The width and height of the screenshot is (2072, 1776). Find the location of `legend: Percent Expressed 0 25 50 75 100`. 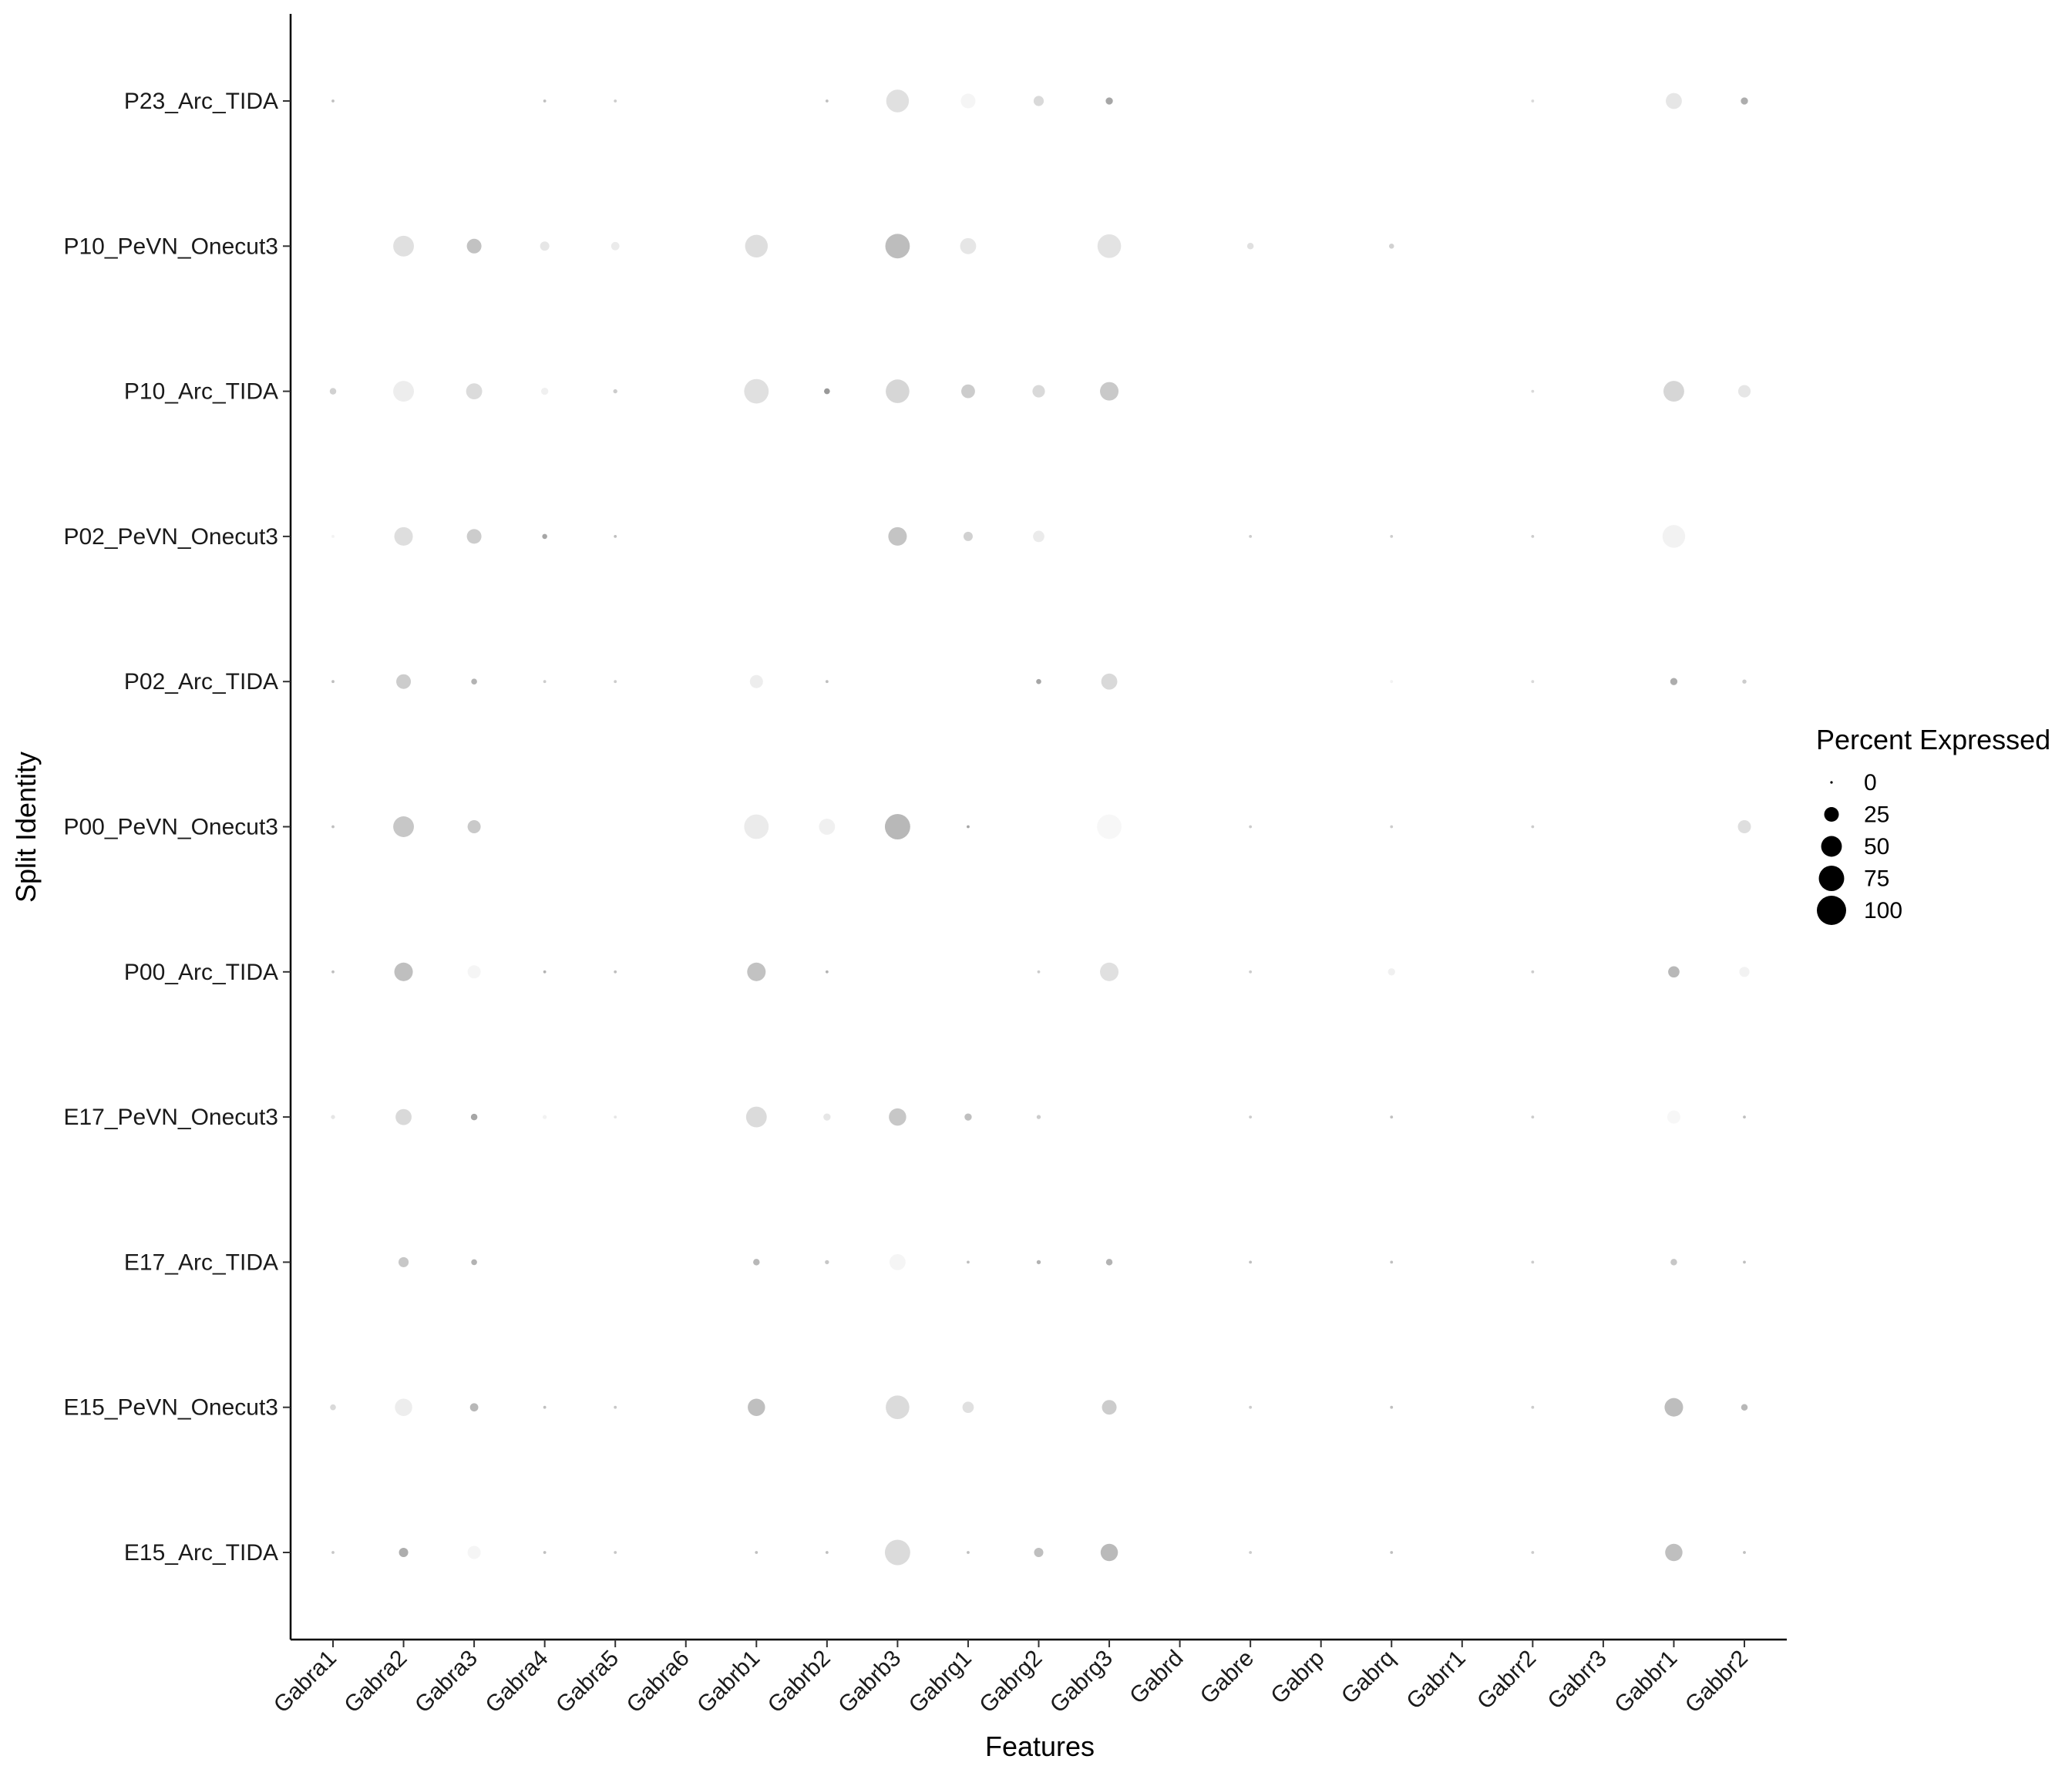

legend: Percent Expressed 0 25 50 75 100 is located at coordinates (1933, 825).